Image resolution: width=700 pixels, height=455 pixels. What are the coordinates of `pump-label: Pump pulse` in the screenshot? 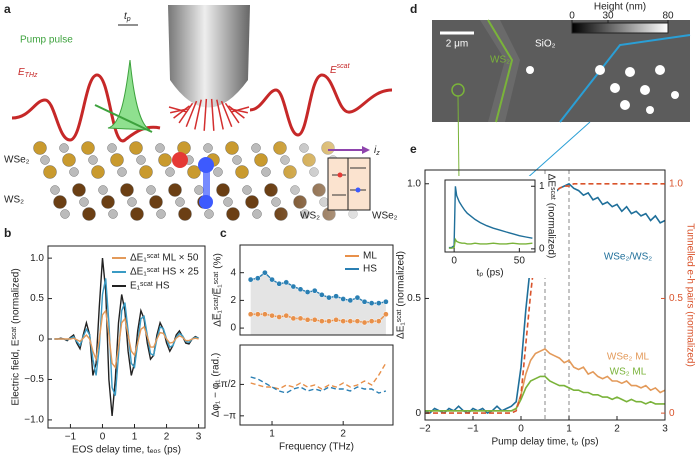 It's located at (46, 40).